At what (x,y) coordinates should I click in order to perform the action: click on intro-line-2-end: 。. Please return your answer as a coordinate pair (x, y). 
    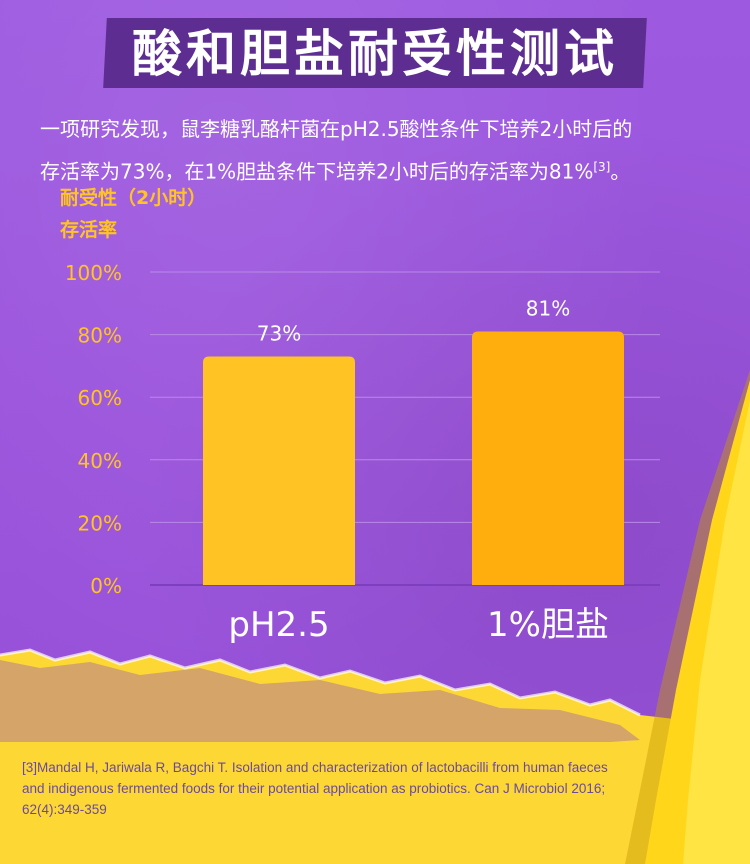
    Looking at the image, I should click on (620, 171).